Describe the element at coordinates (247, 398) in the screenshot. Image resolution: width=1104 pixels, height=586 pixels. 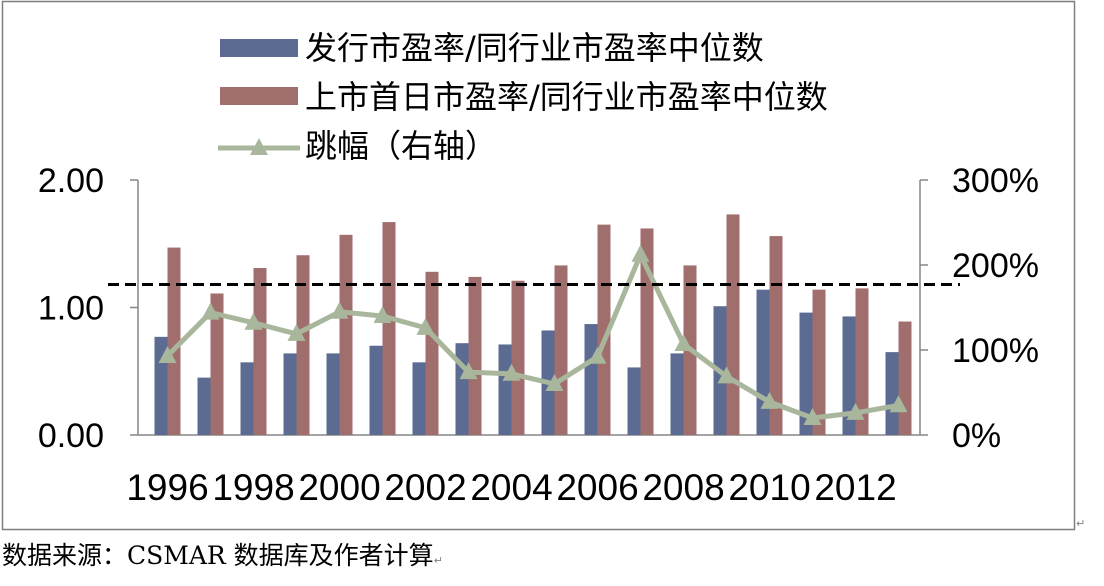
I see `bar-issue-pe-1998` at that location.